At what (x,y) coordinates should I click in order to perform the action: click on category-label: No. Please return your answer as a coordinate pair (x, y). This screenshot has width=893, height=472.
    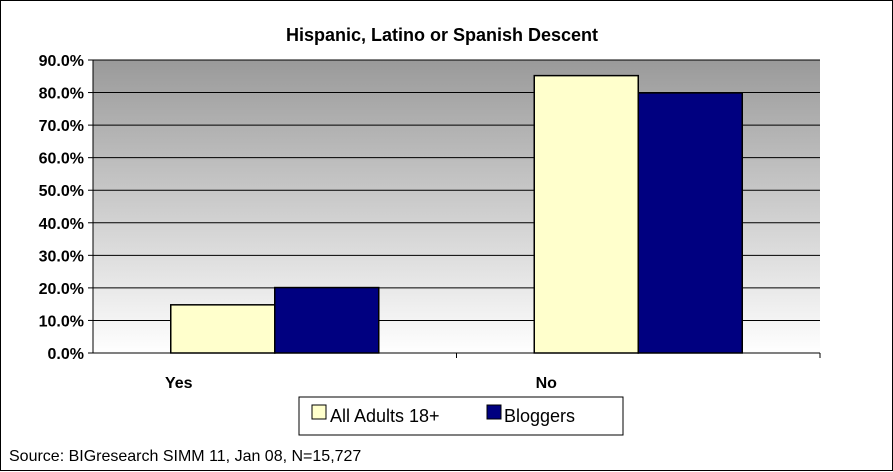
    Looking at the image, I should click on (547, 383).